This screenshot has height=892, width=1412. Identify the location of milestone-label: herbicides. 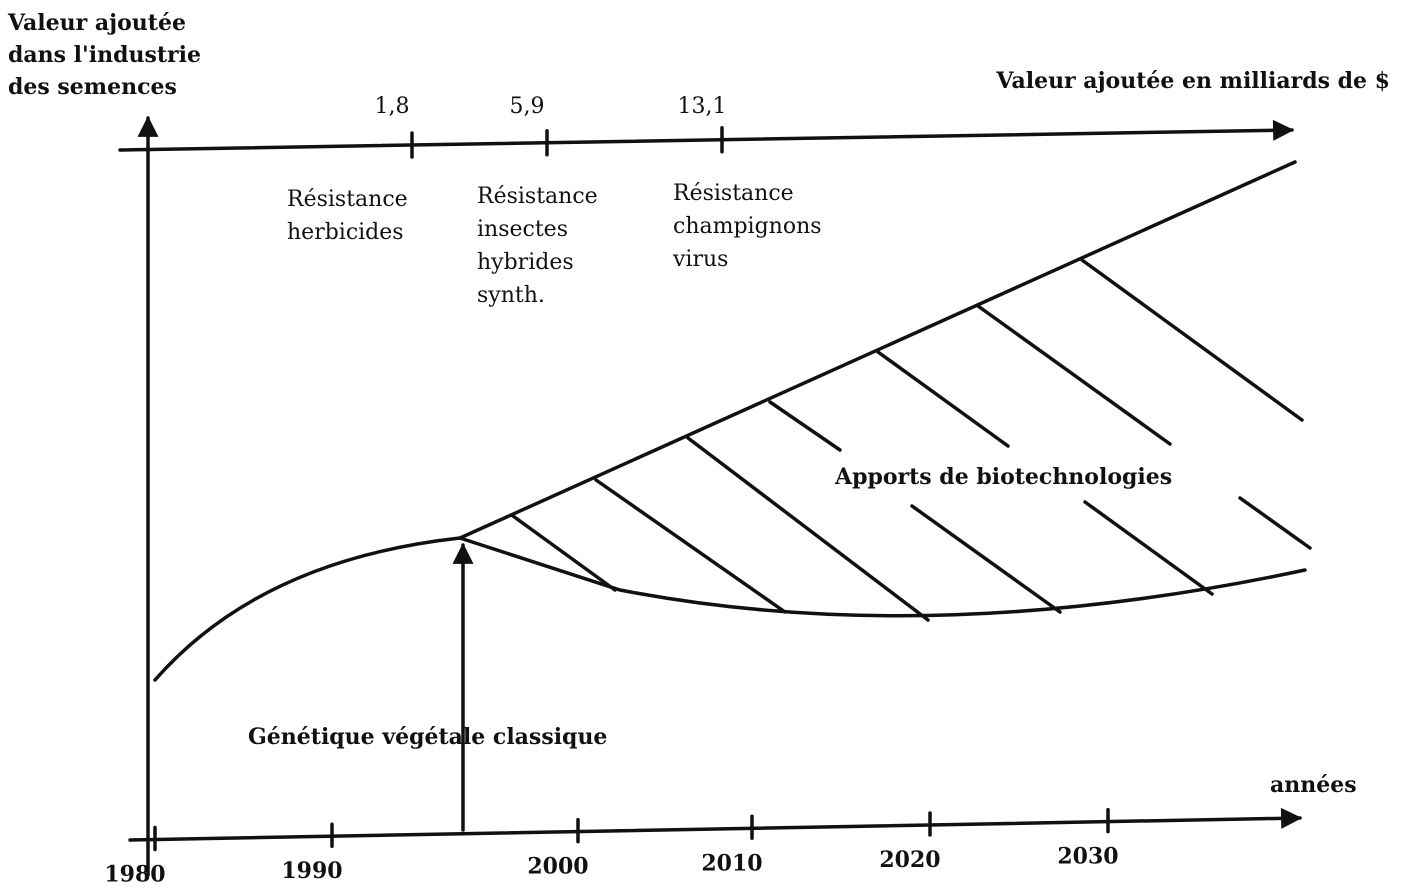
(345, 232).